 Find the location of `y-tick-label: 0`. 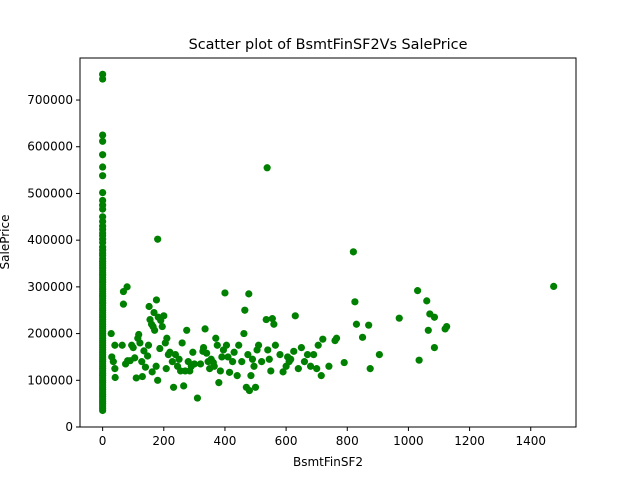

y-tick-label: 0 is located at coordinates (69, 427).